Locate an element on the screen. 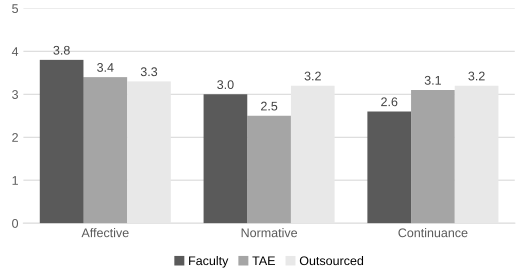 This screenshot has height=279, width=520. y-tick-label: 5 is located at coordinates (15, 9).